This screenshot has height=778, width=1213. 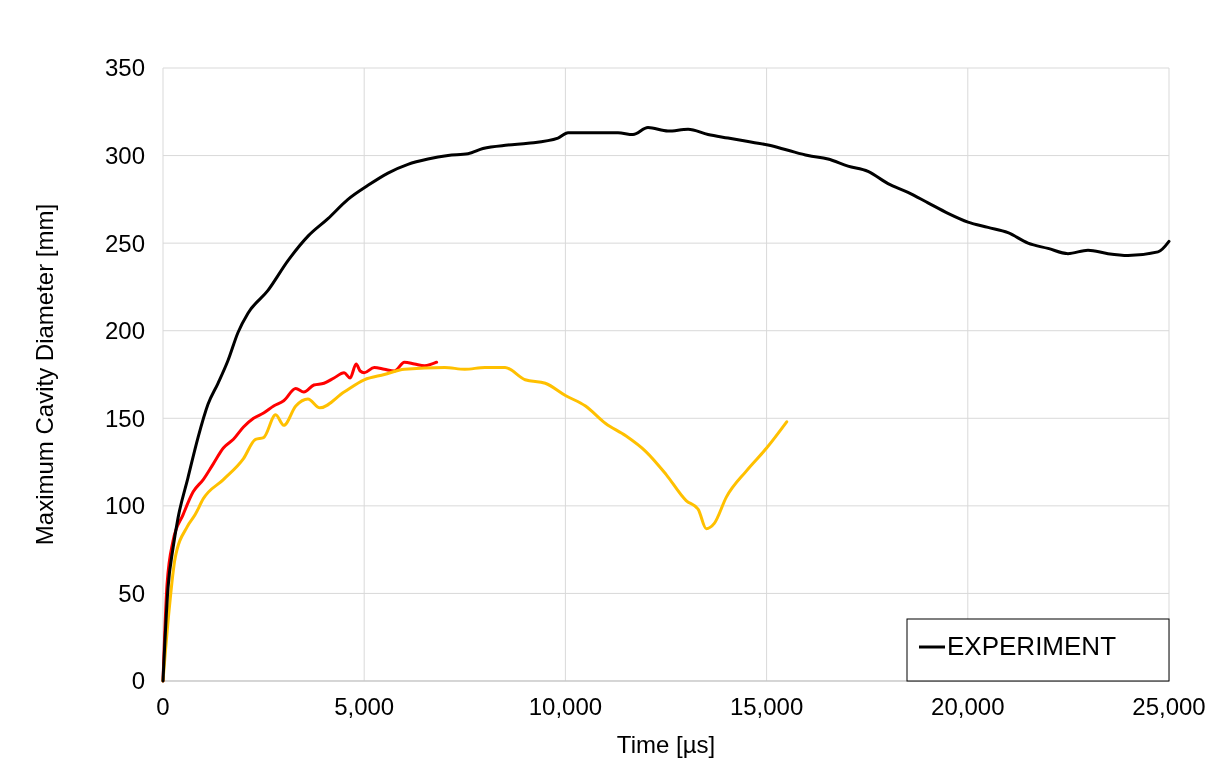 What do you see at coordinates (138, 681) in the screenshot?
I see `y-tick-label: 0` at bounding box center [138, 681].